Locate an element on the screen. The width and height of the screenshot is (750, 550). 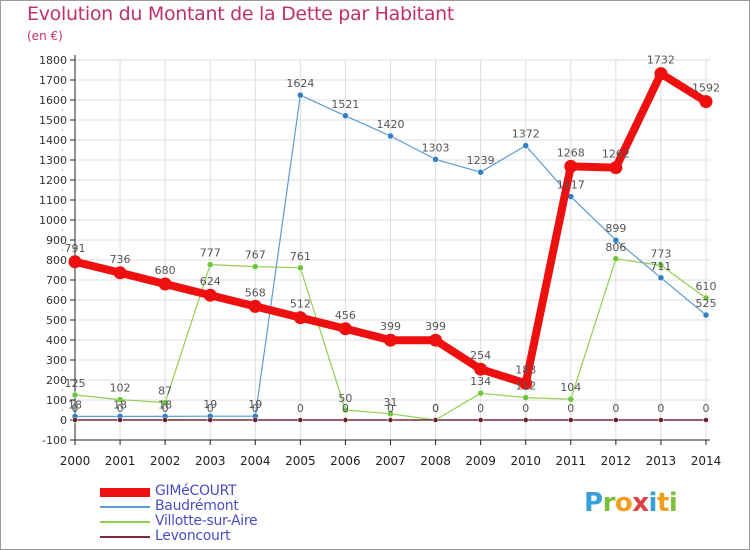
data-label-villotte-sur-aire: 112 is located at coordinates (525, 386).